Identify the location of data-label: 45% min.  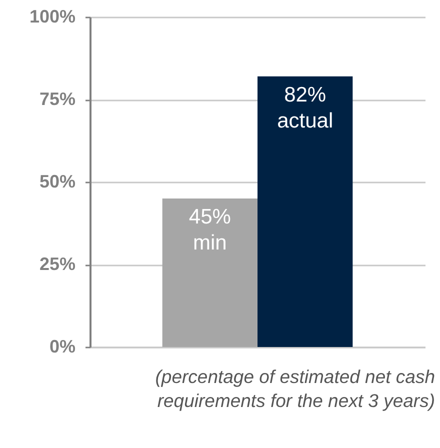
(209, 230).